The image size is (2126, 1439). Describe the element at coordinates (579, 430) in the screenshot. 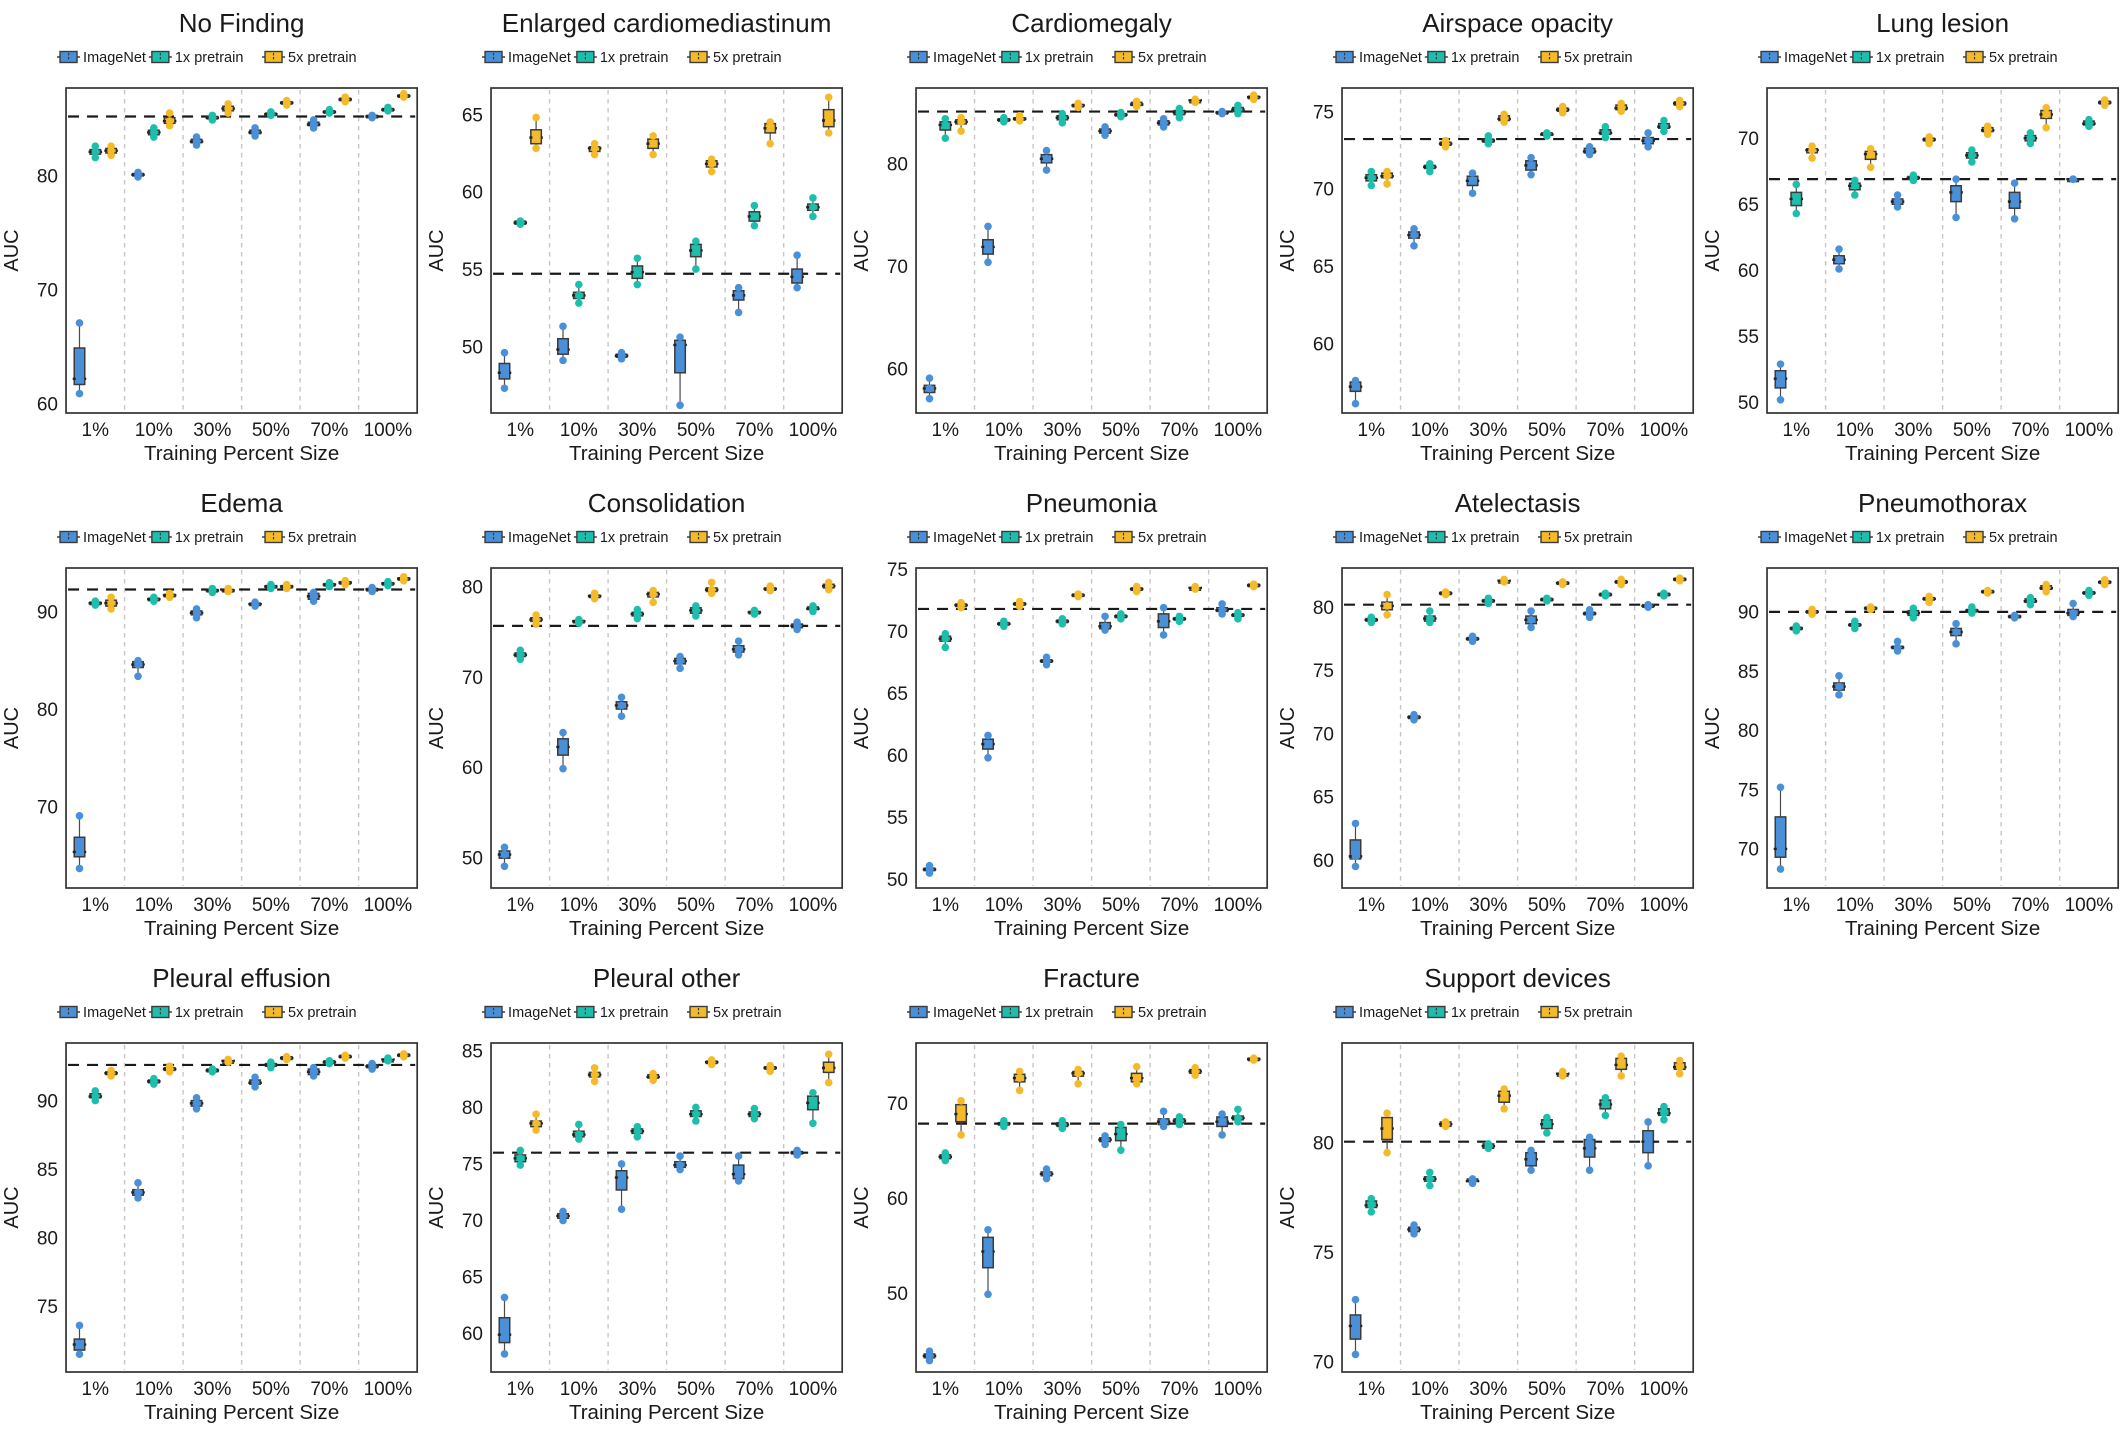

I see `x-tick-label: 10%` at that location.